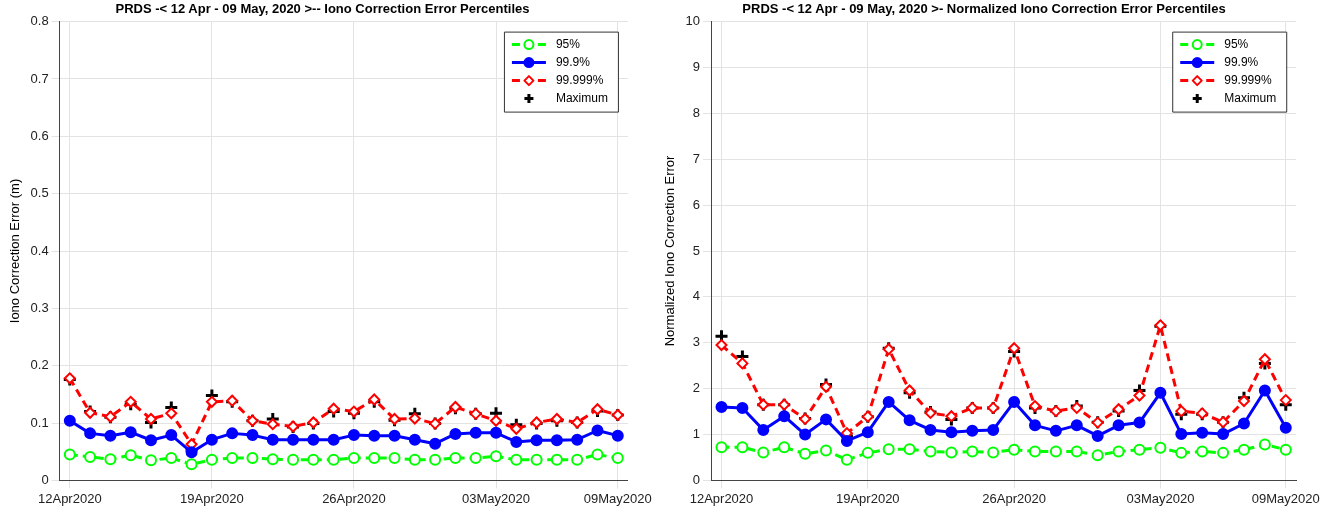 This screenshot has height=512, width=1323. I want to click on y-tick-label: 3, so click(696, 342).